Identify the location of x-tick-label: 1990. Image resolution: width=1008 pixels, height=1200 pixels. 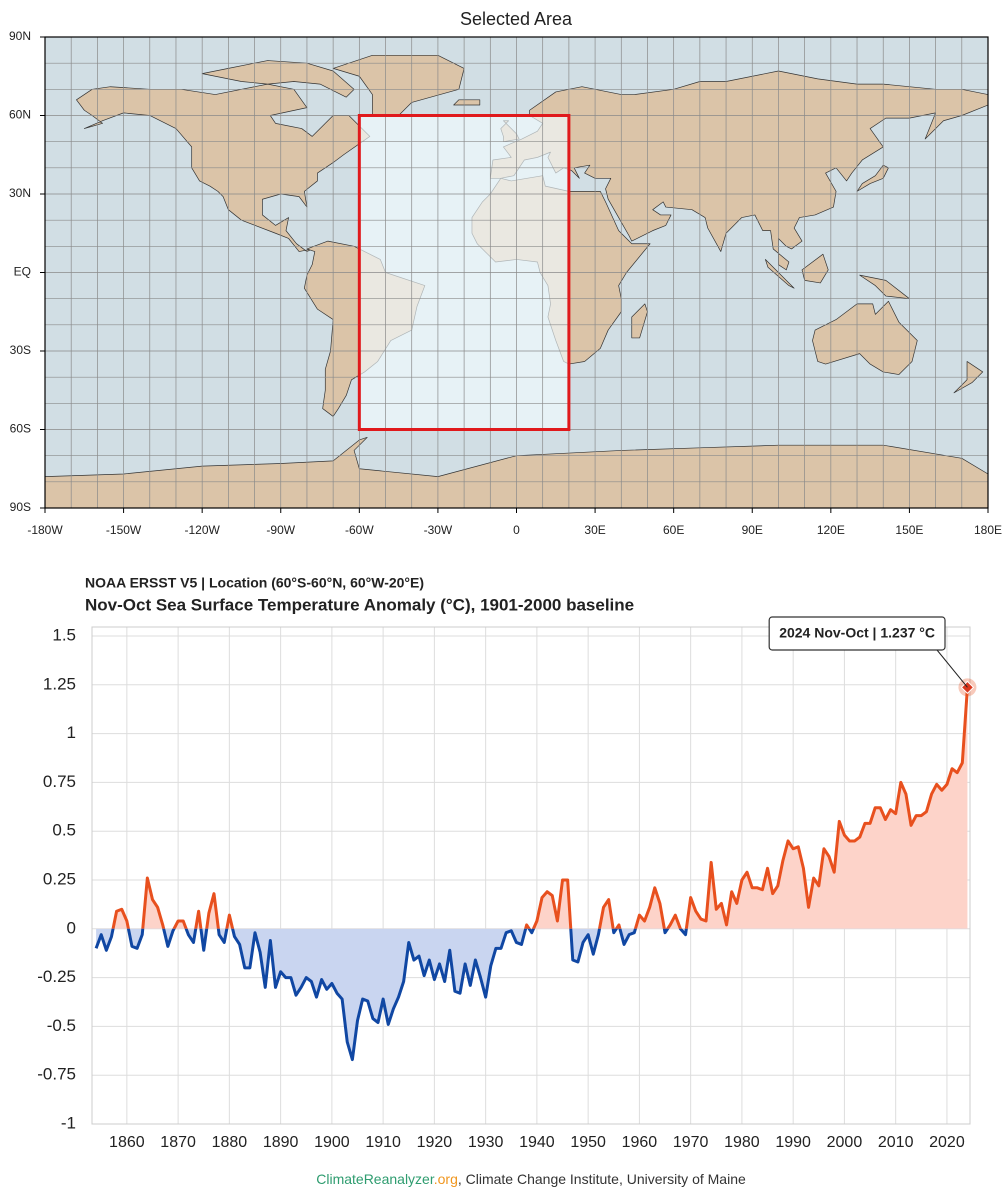
(793, 1142).